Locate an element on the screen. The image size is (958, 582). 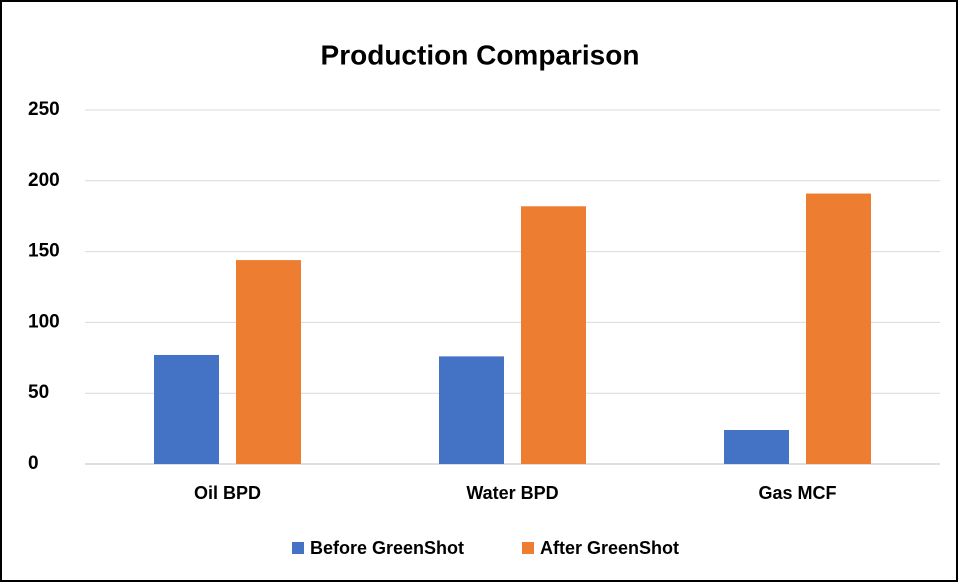
chart-title: Production Comparison is located at coordinates (480, 54).